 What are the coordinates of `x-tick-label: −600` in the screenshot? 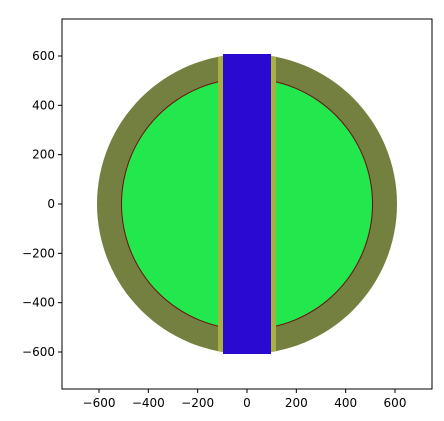 It's located at (99, 403).